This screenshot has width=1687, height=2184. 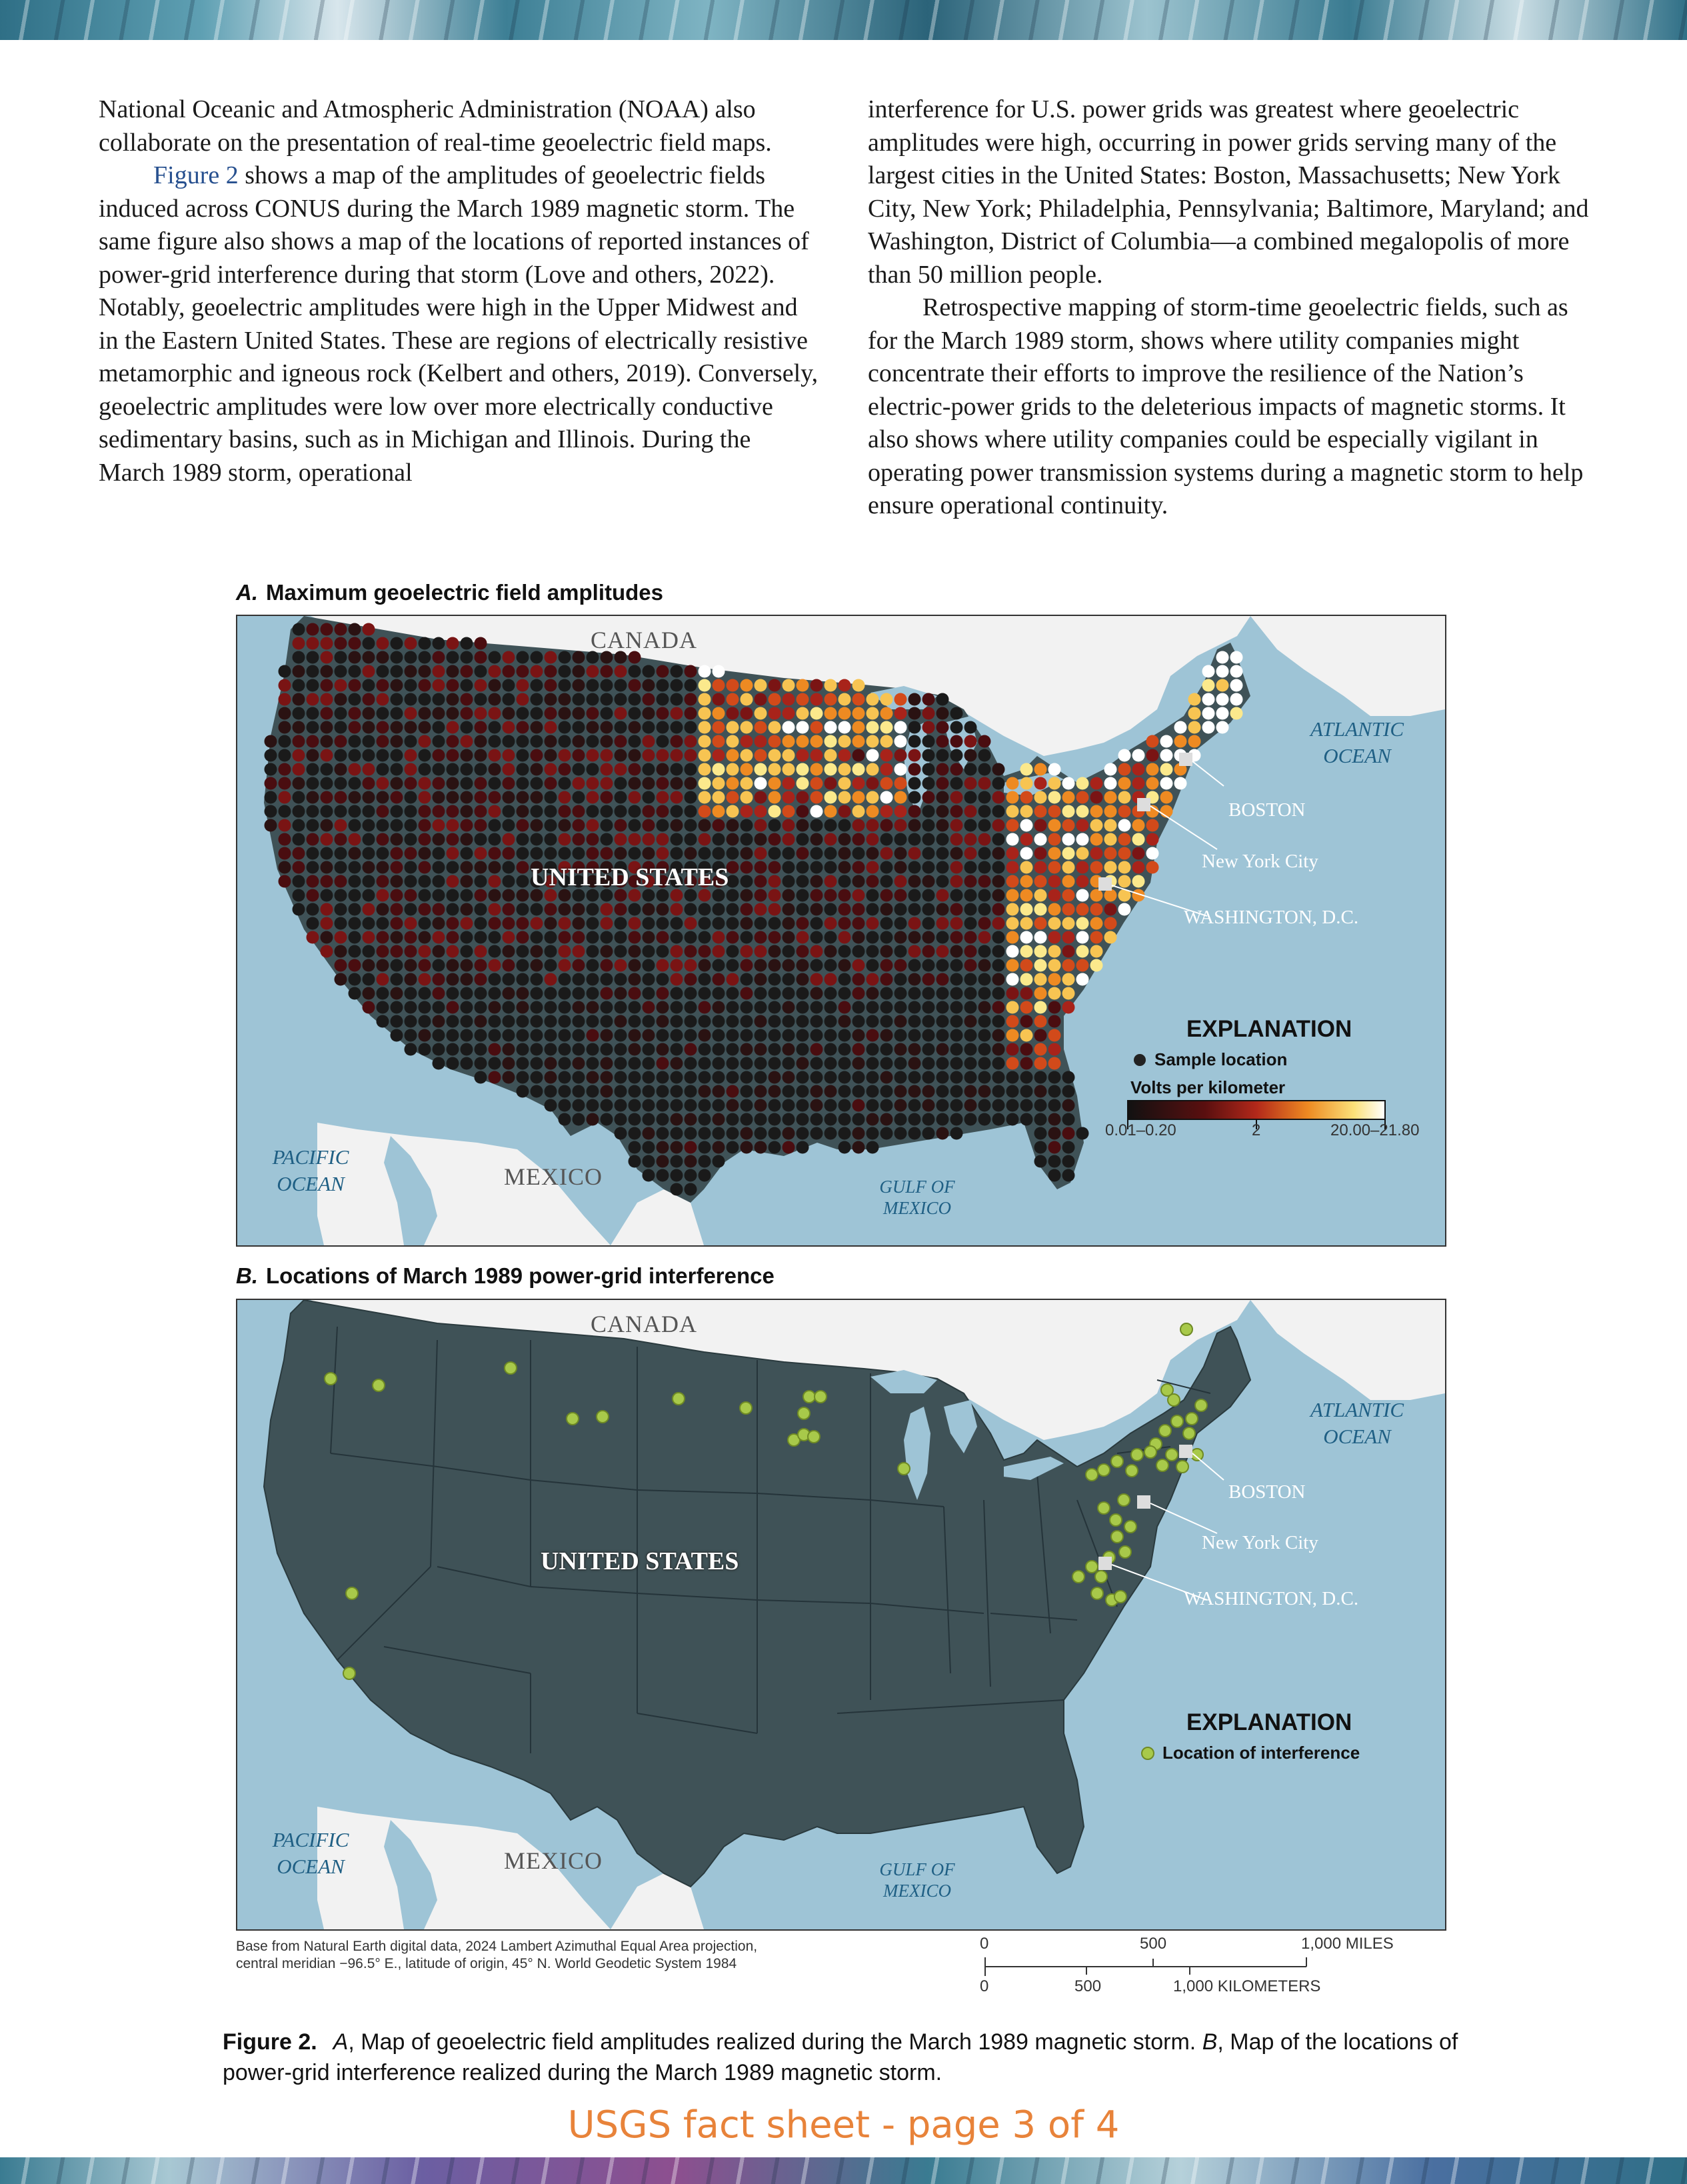 I want to click on explanation-title: EXPLANATION, so click(x=1269, y=1029).